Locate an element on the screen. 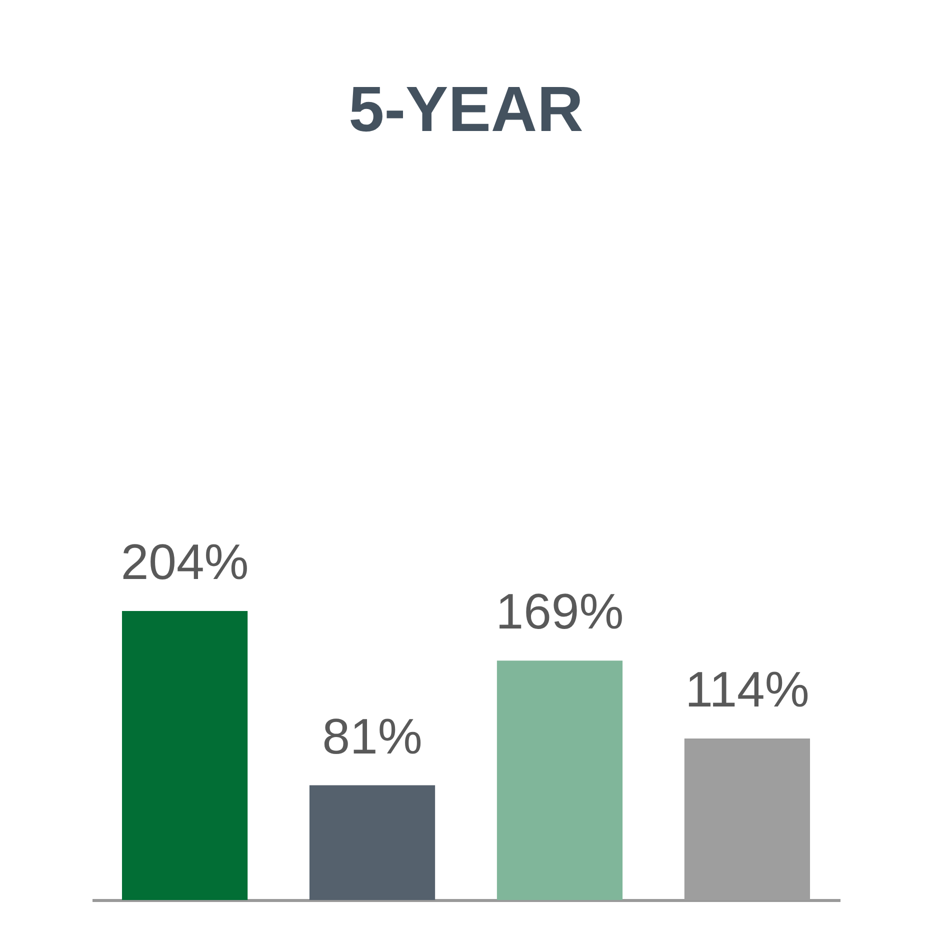 The height and width of the screenshot is (942, 930). chart-title: 5-YEAR is located at coordinates (466, 109).